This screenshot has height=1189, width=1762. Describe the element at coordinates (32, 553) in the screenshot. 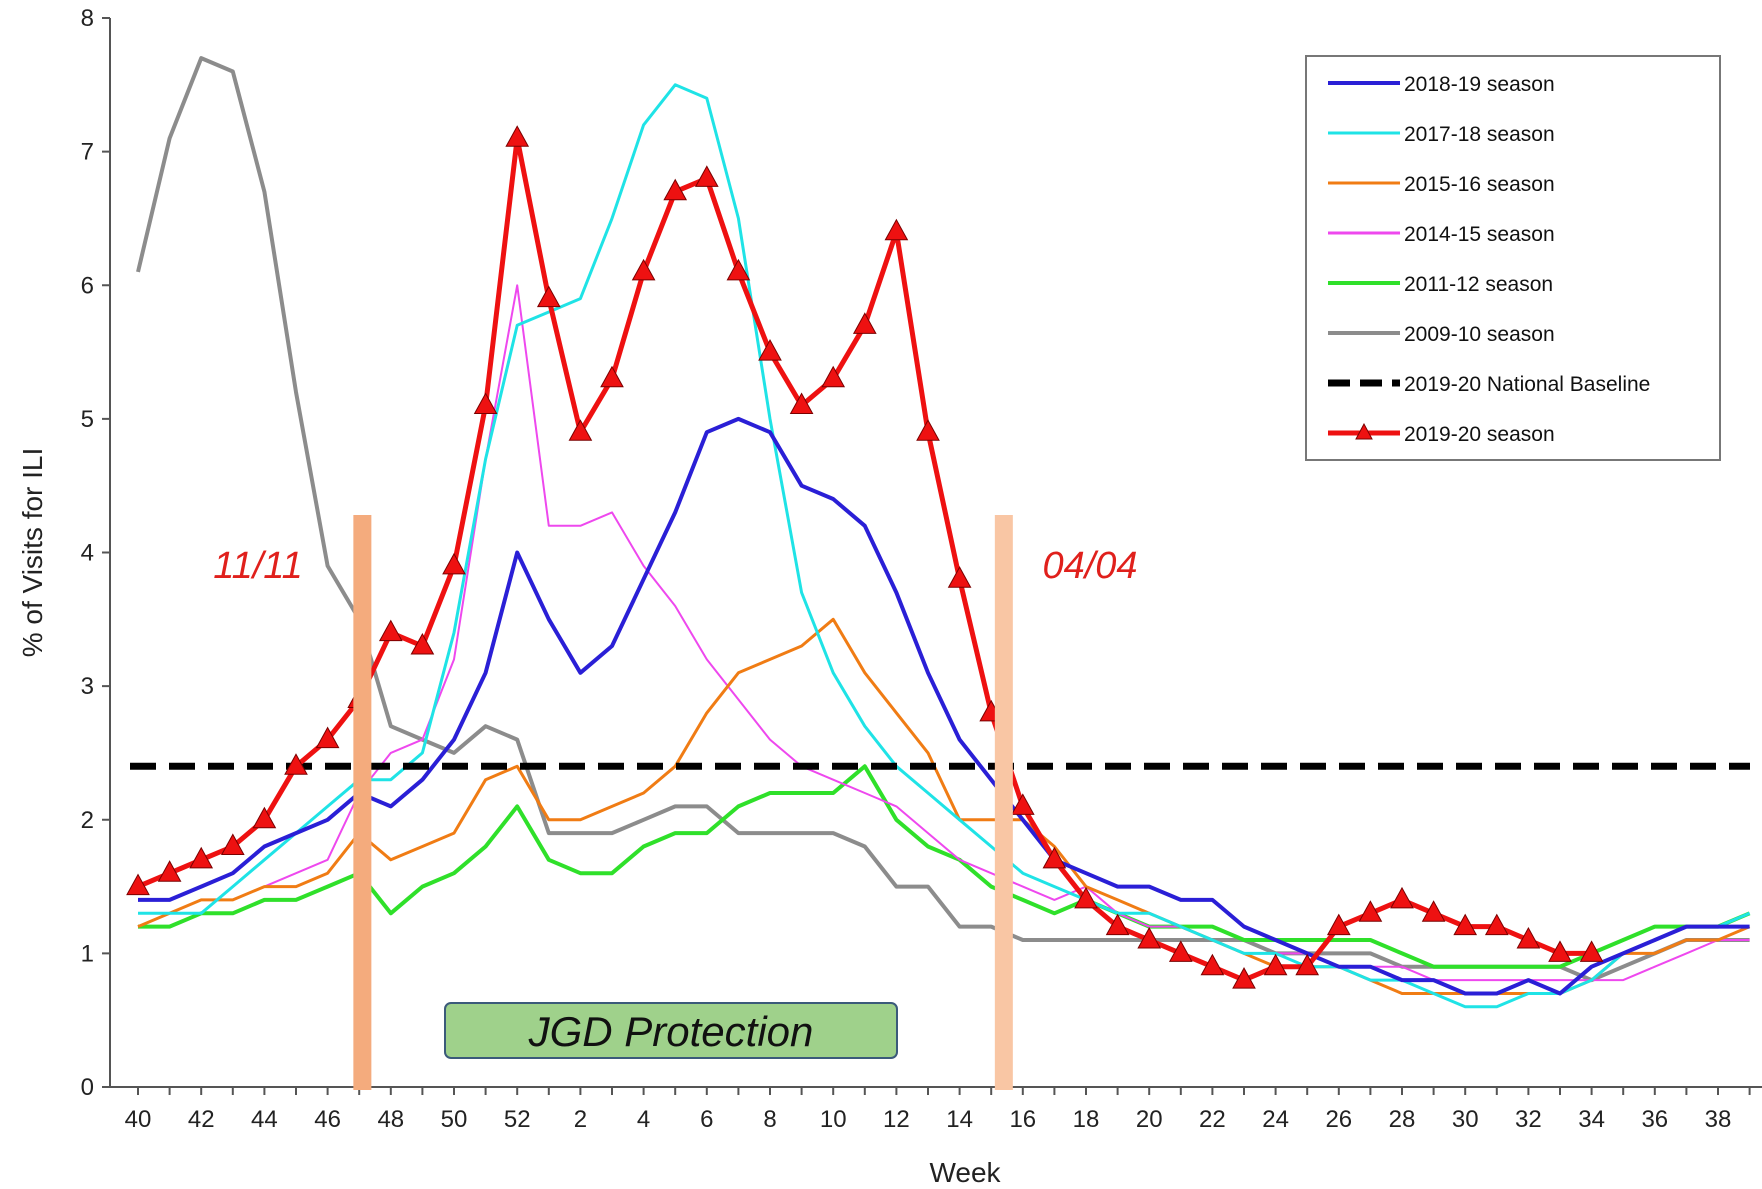

I see `y-axis-title: % of Visits for ILI` at that location.